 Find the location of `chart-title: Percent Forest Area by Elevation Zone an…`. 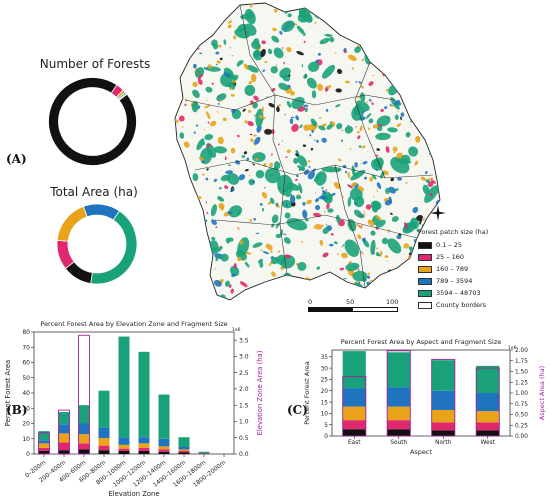

chart-title: Percent Forest Area by Elevation Zone an… is located at coordinates (133, 324).